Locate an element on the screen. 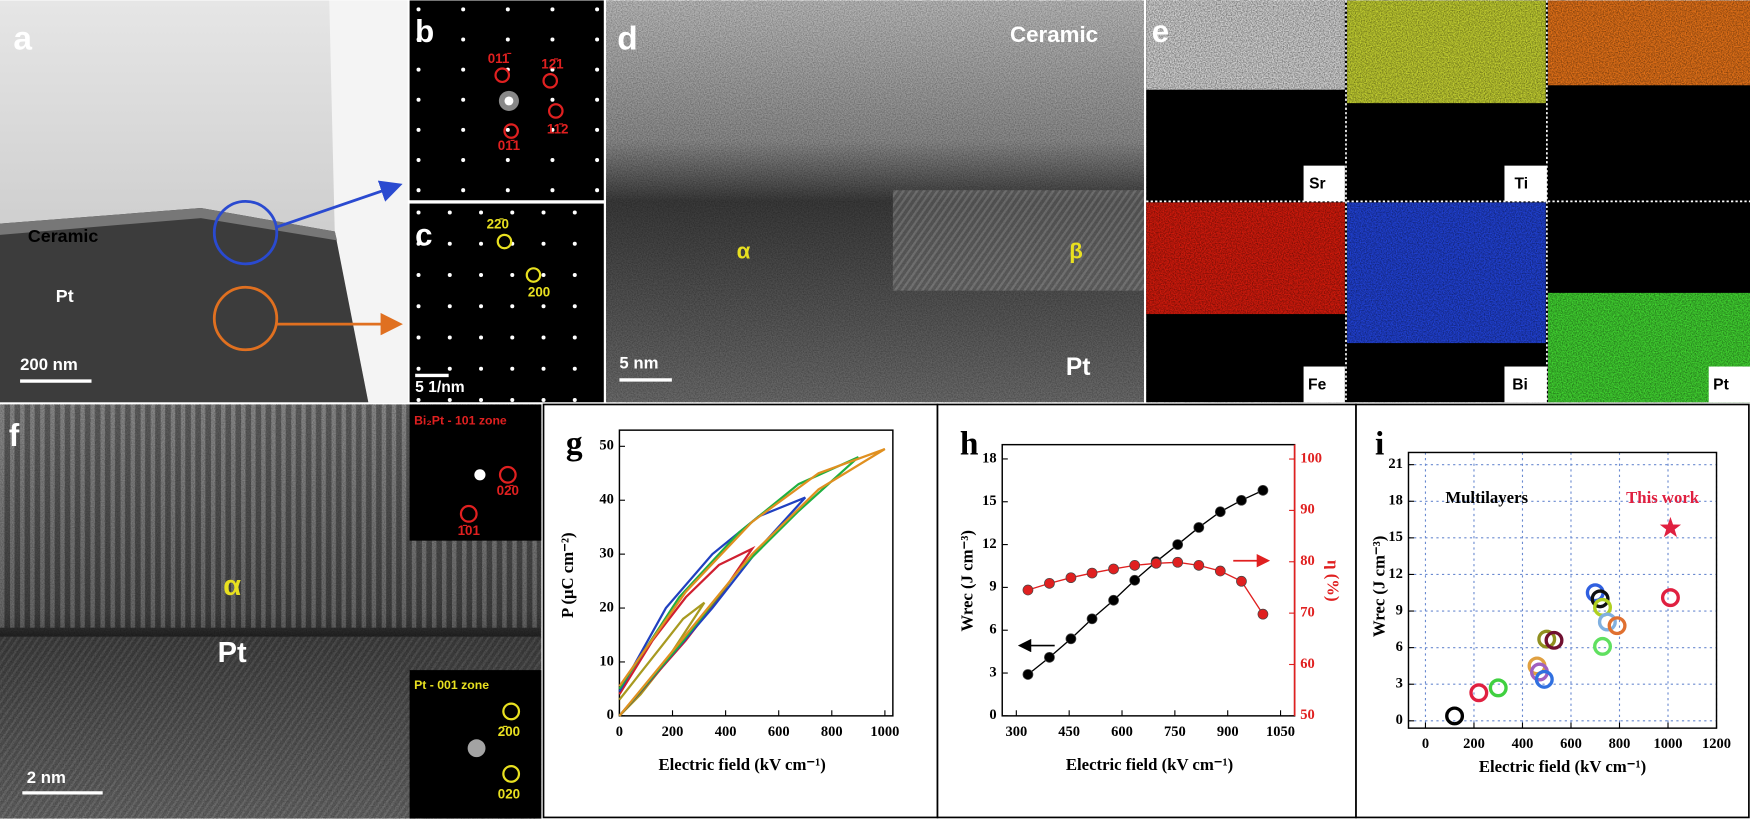 The width and height of the screenshot is (1750, 819). y2-tick-label: 80 is located at coordinates (1307, 561).